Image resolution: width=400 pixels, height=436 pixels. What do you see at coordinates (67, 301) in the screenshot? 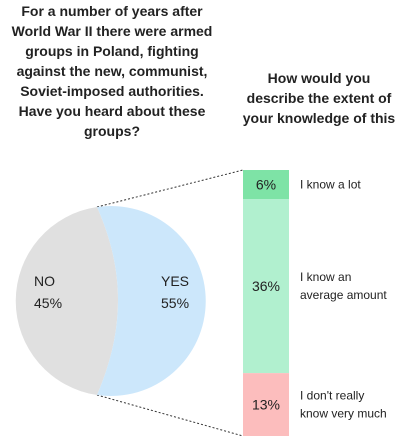
I see `pie-slice-no` at bounding box center [67, 301].